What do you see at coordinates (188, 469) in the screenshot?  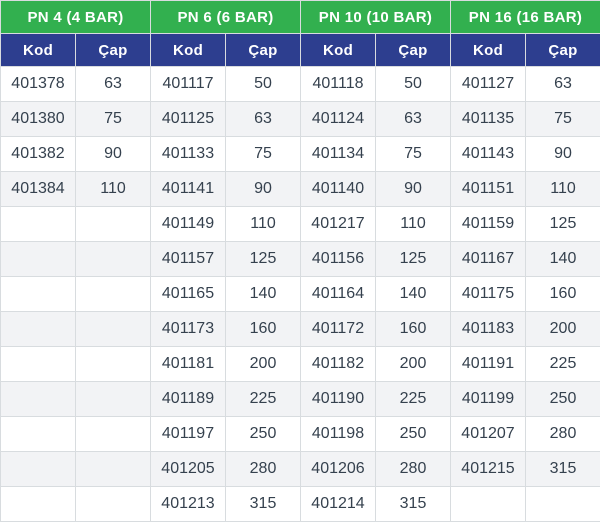 I see `kod-cell: 401205` at bounding box center [188, 469].